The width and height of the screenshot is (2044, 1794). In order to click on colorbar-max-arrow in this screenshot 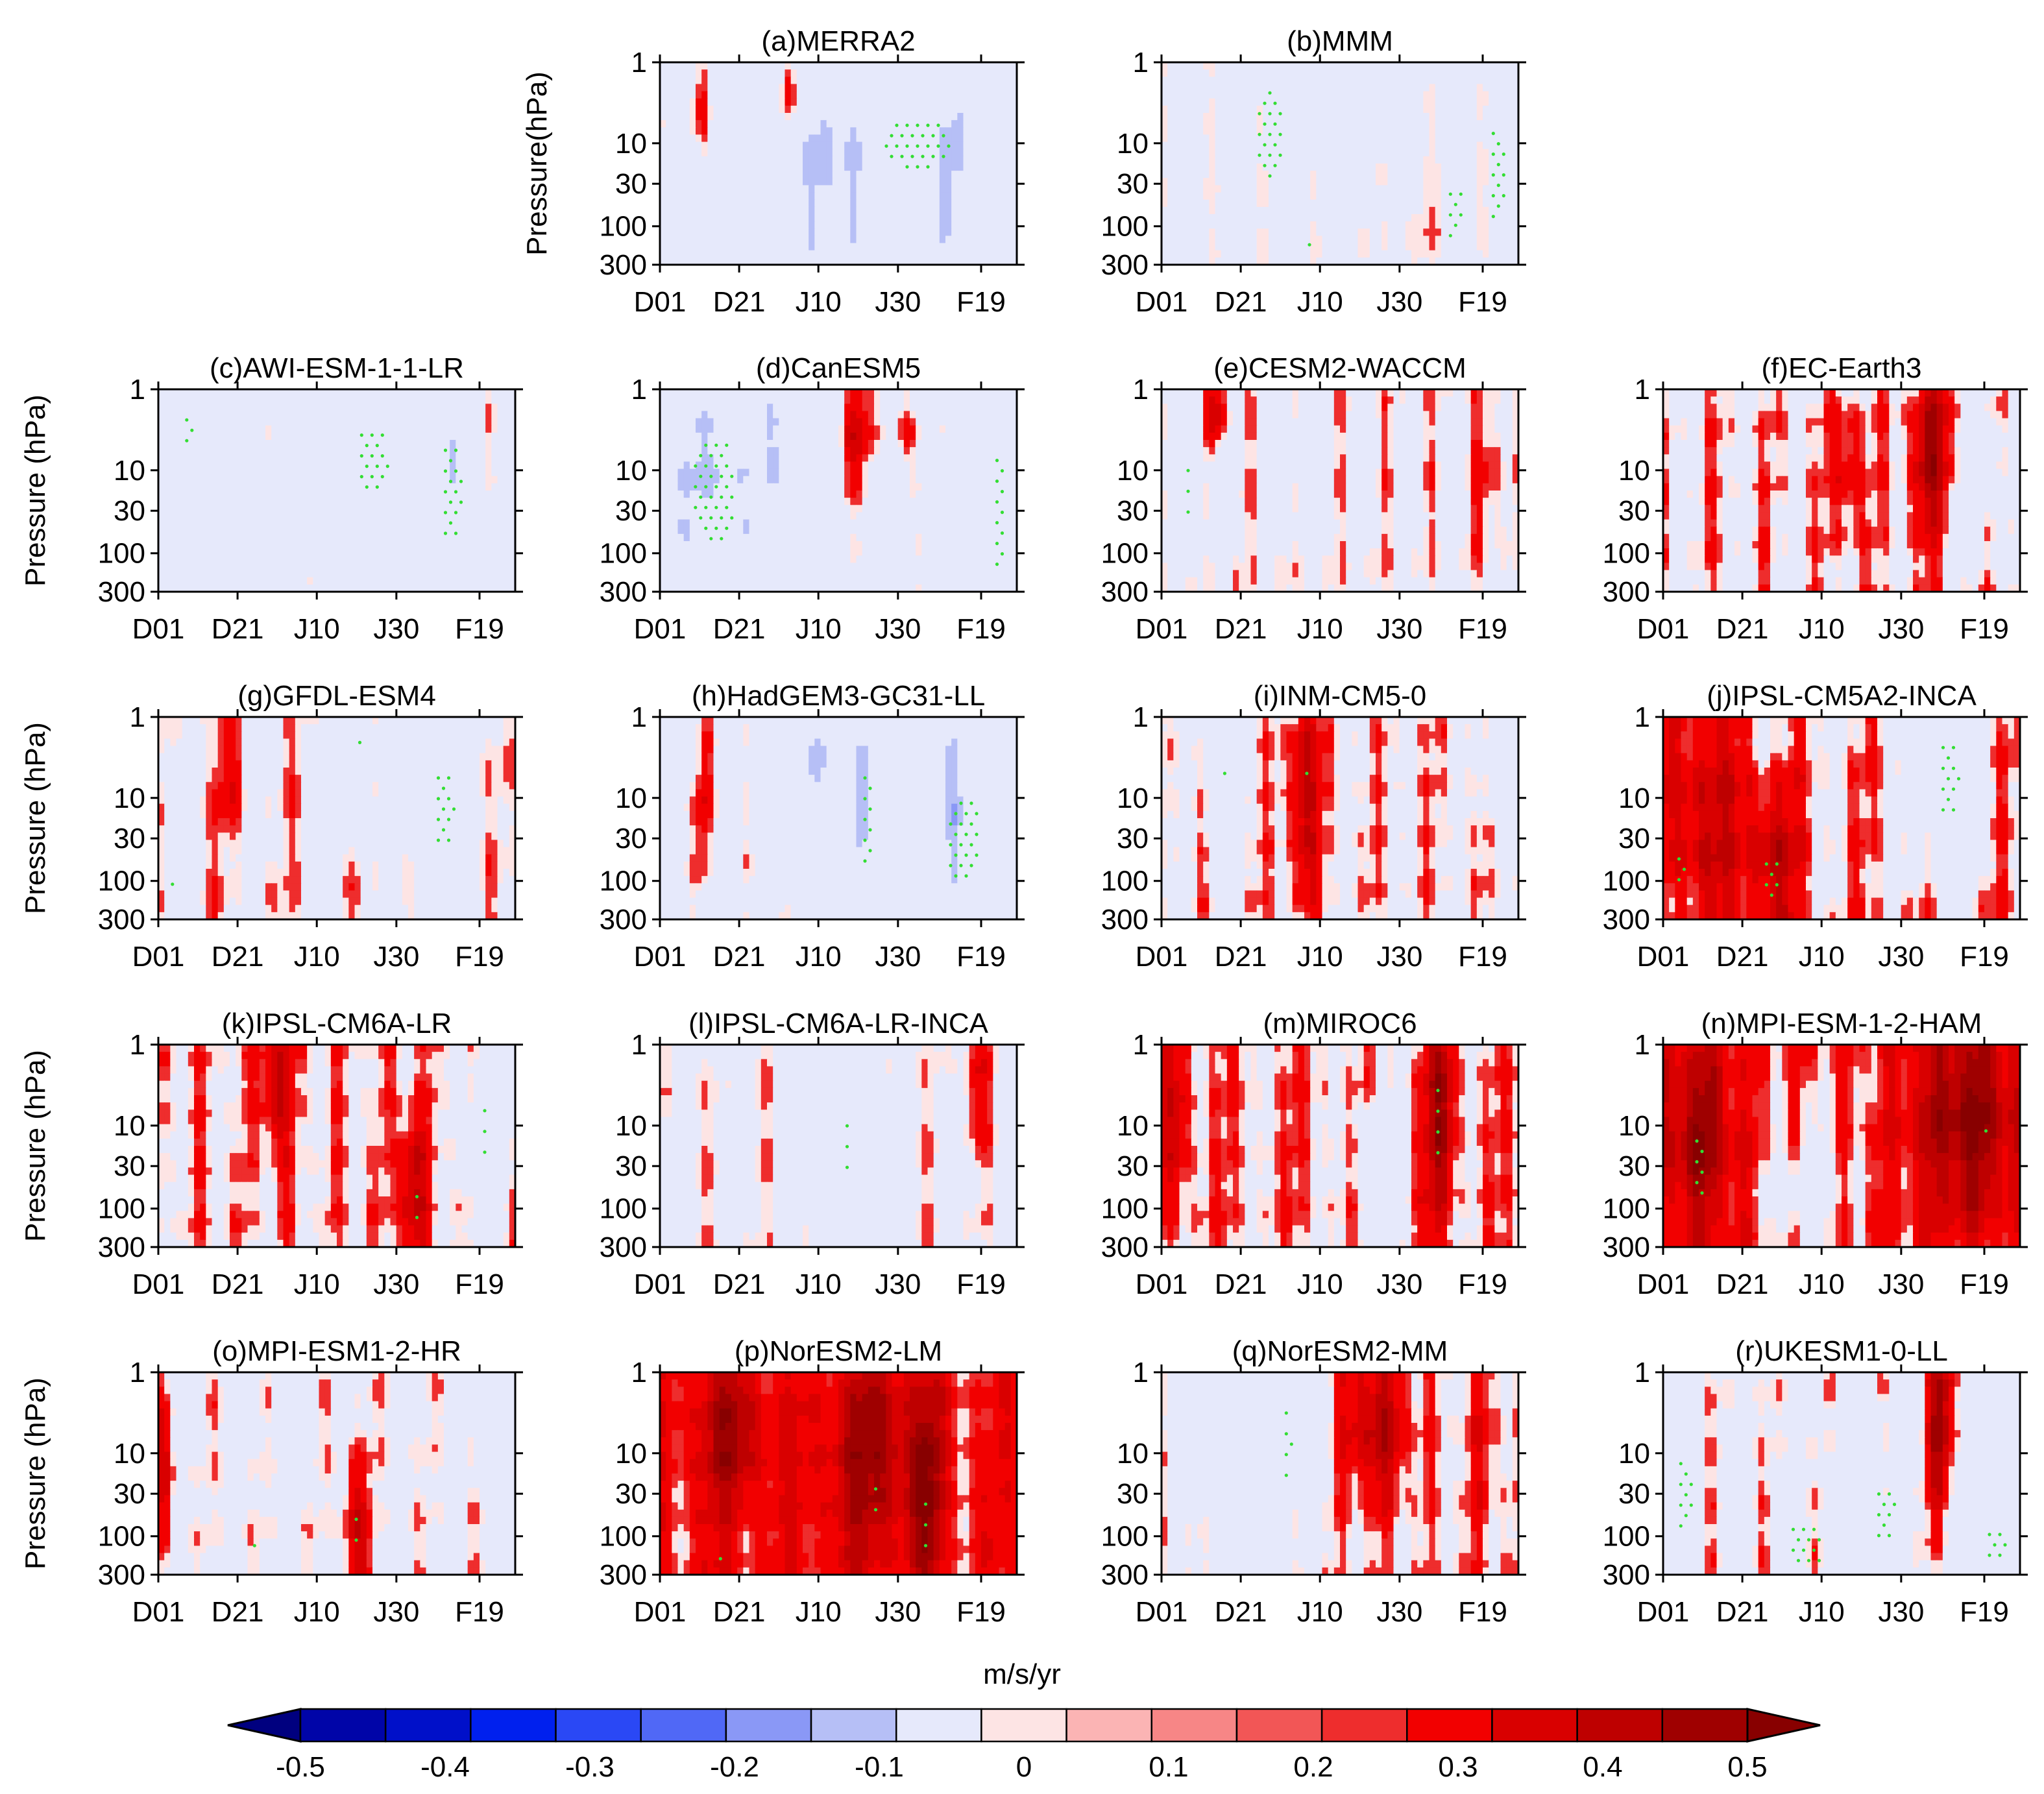, I will do `click(1783, 1725)`.